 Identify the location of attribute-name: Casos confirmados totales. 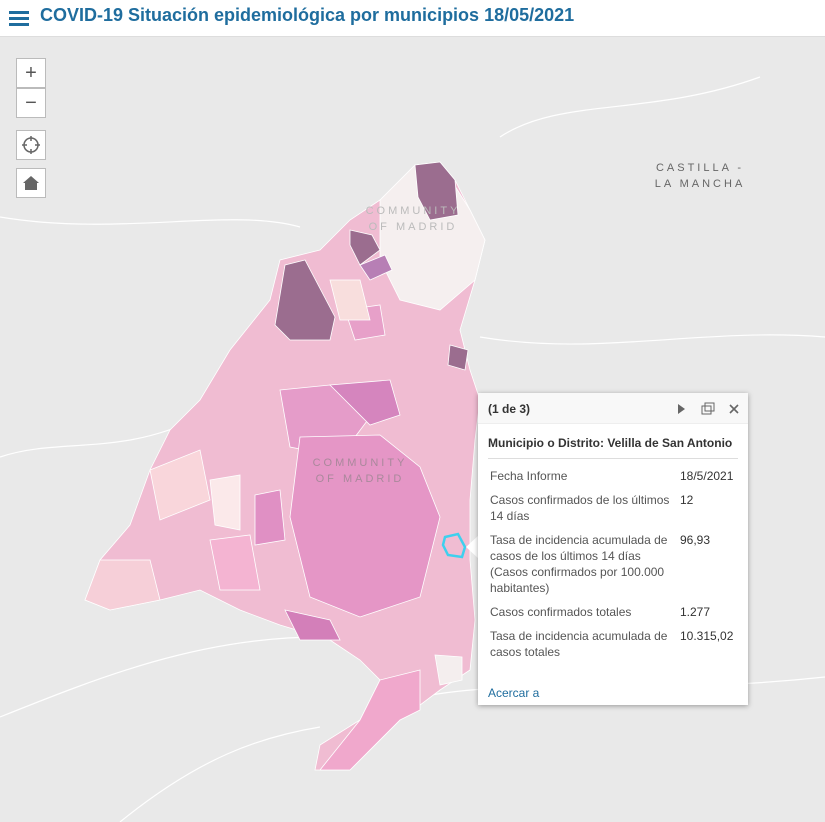
(561, 612).